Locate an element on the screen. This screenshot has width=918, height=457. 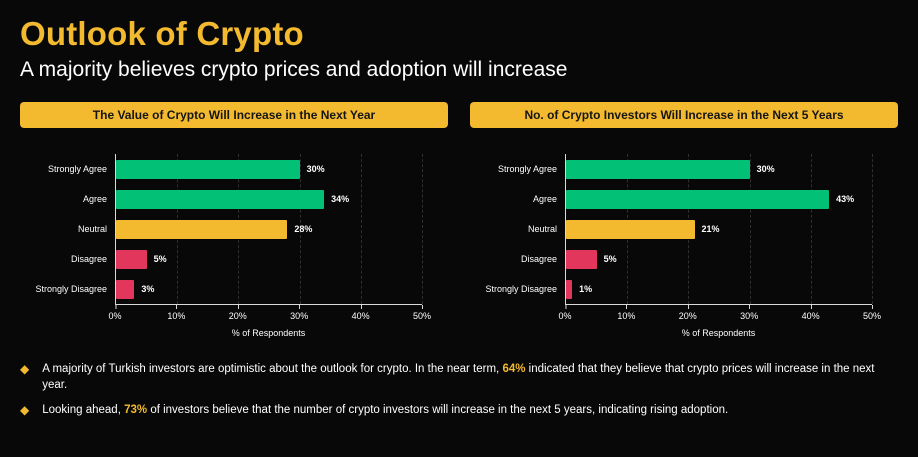
bullet-text-before: Looking ahead, is located at coordinates (83, 410).